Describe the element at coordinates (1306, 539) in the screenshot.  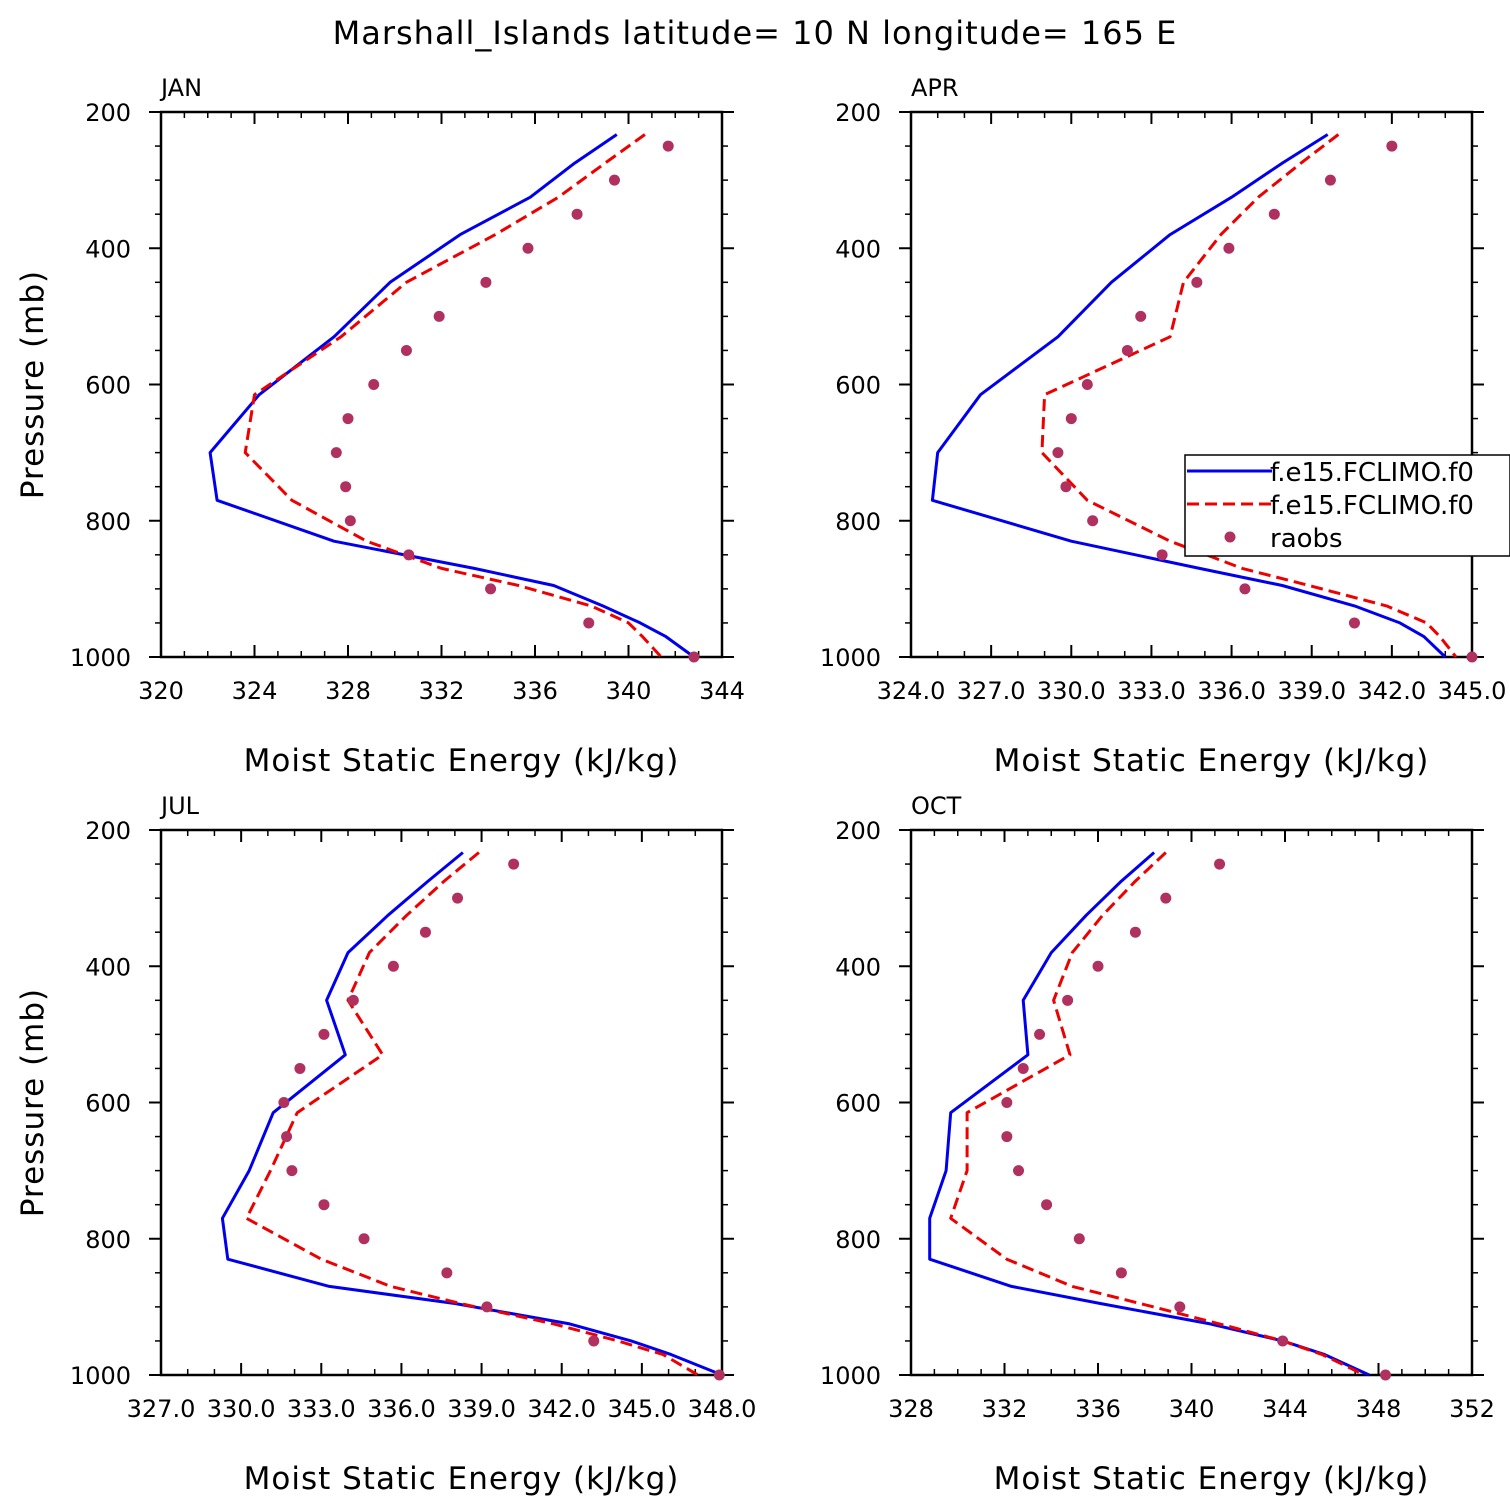
I see `legend-label-raobs: raobs` at that location.